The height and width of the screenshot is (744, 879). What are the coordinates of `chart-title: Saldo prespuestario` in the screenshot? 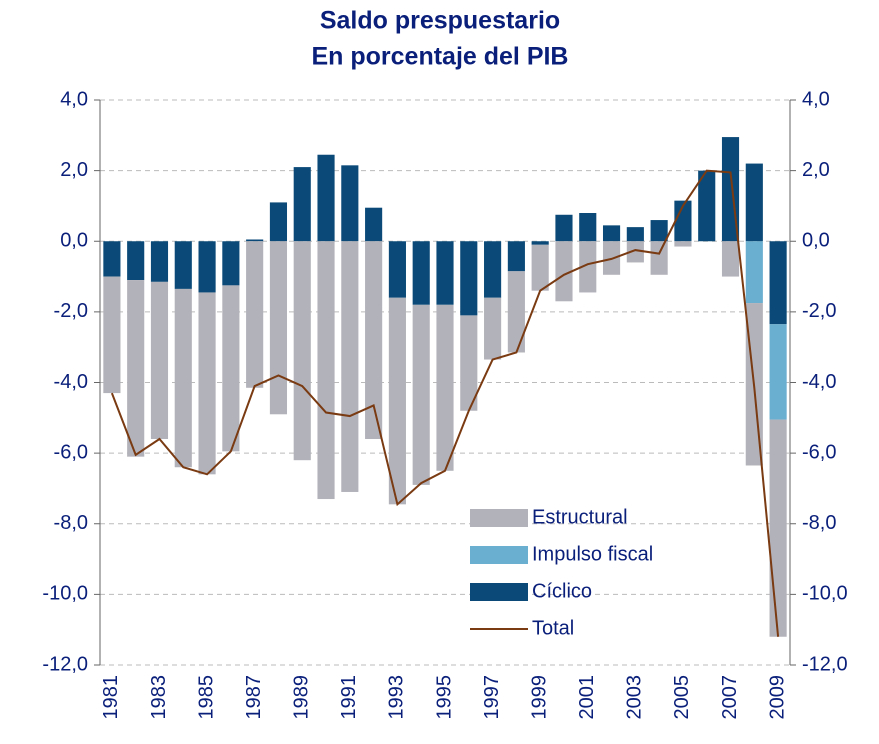 It's located at (440, 21).